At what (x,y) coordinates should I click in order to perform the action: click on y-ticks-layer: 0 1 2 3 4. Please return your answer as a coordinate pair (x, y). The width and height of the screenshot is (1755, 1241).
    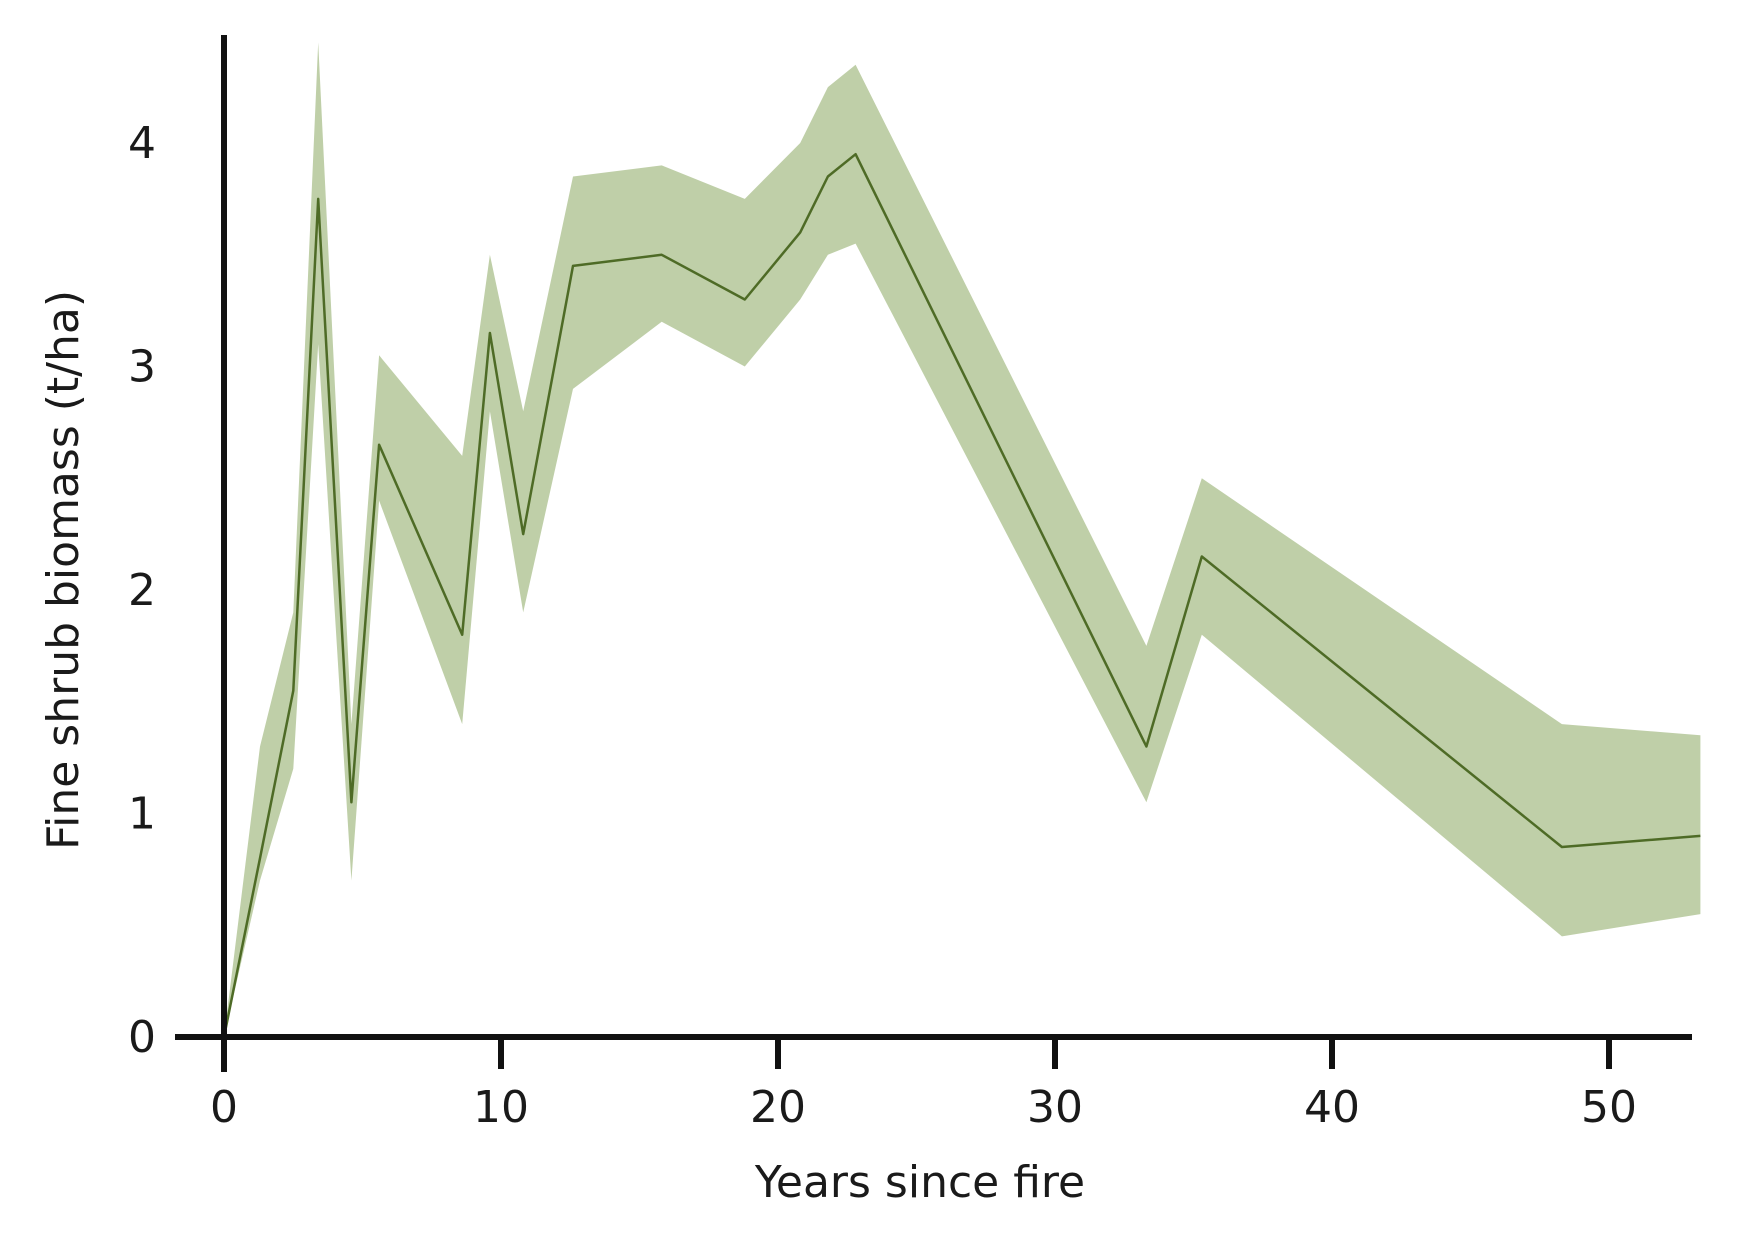
    Looking at the image, I should click on (142, 590).